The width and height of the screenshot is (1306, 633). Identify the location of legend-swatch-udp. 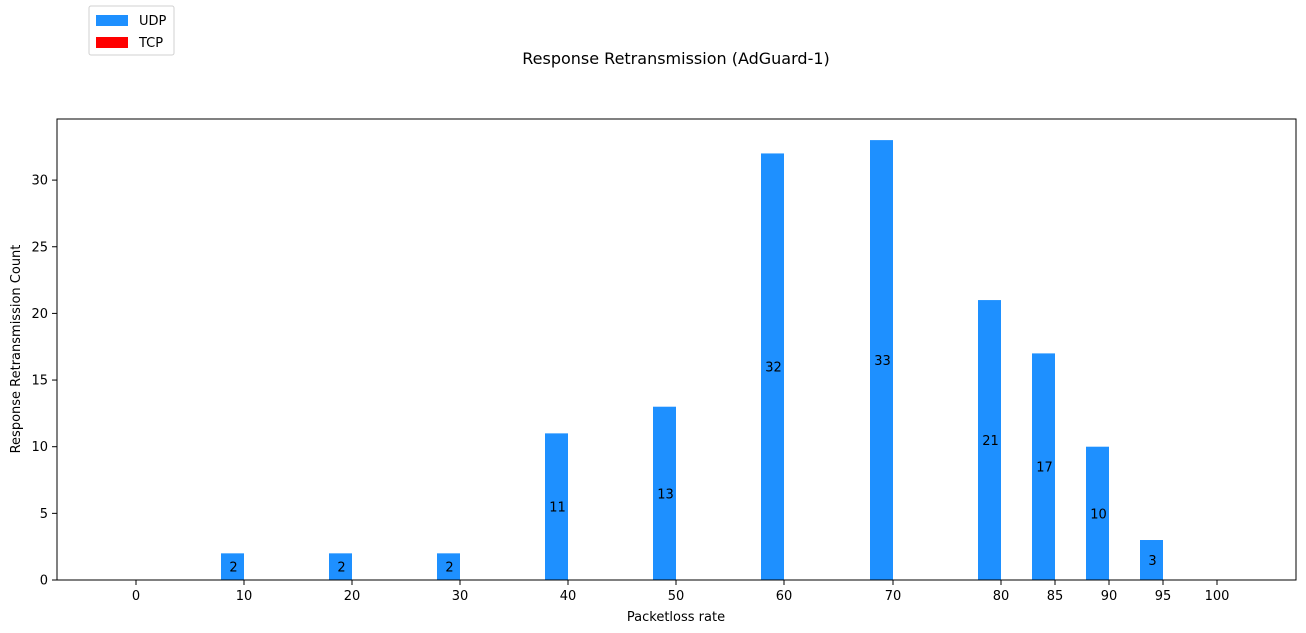
(112, 20).